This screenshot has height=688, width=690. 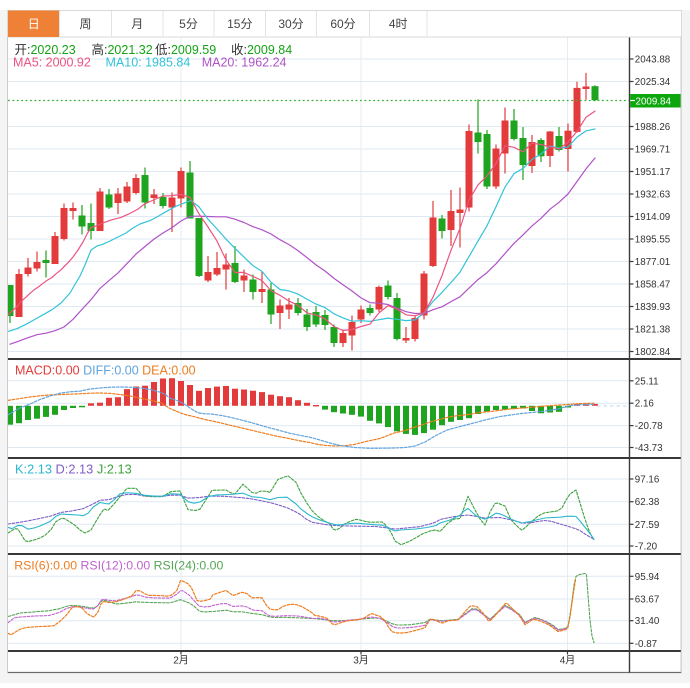 What do you see at coordinates (148, 63) in the screenshot?
I see `svg-text: MA10: 1985.84` at bounding box center [148, 63].